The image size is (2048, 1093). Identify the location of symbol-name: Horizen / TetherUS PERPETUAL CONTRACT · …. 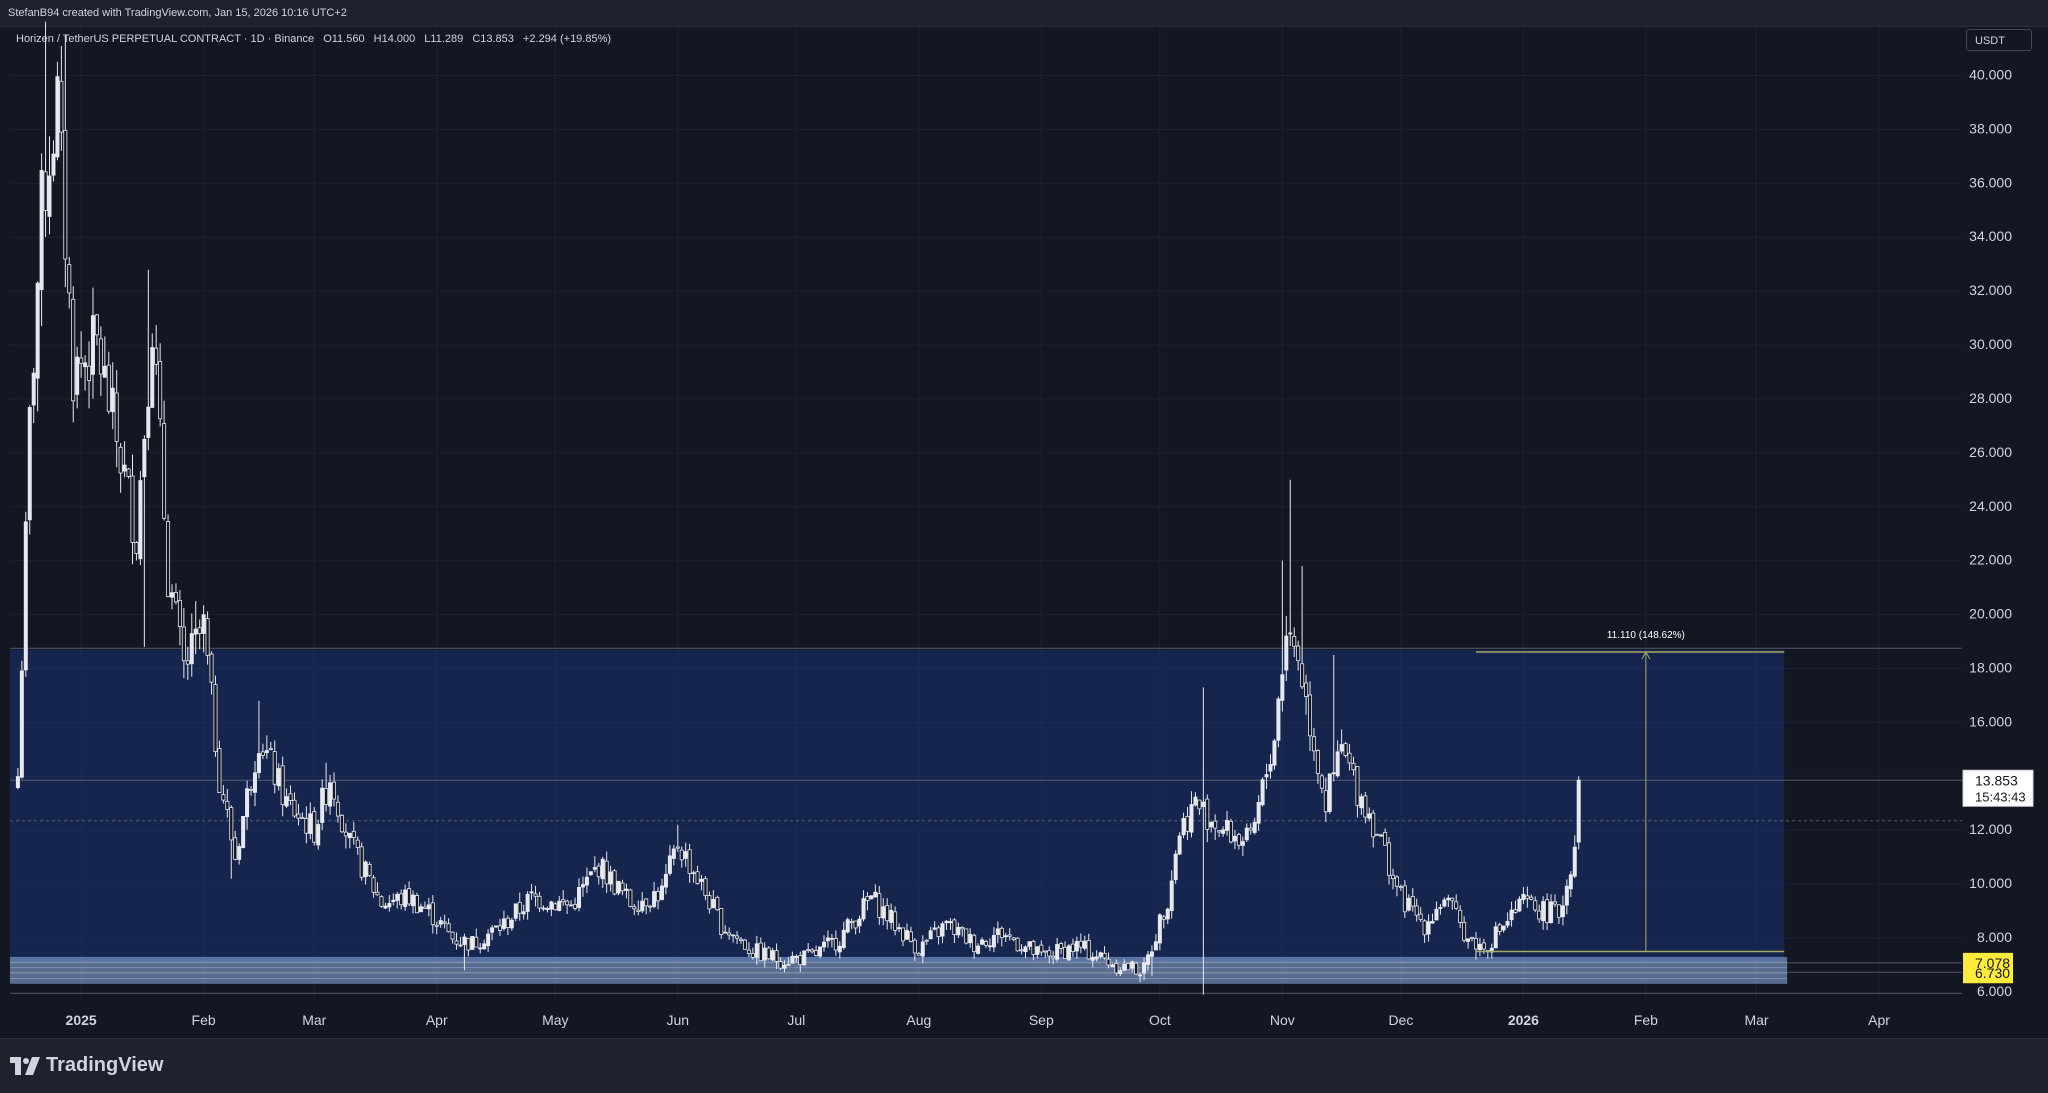
(165, 39).